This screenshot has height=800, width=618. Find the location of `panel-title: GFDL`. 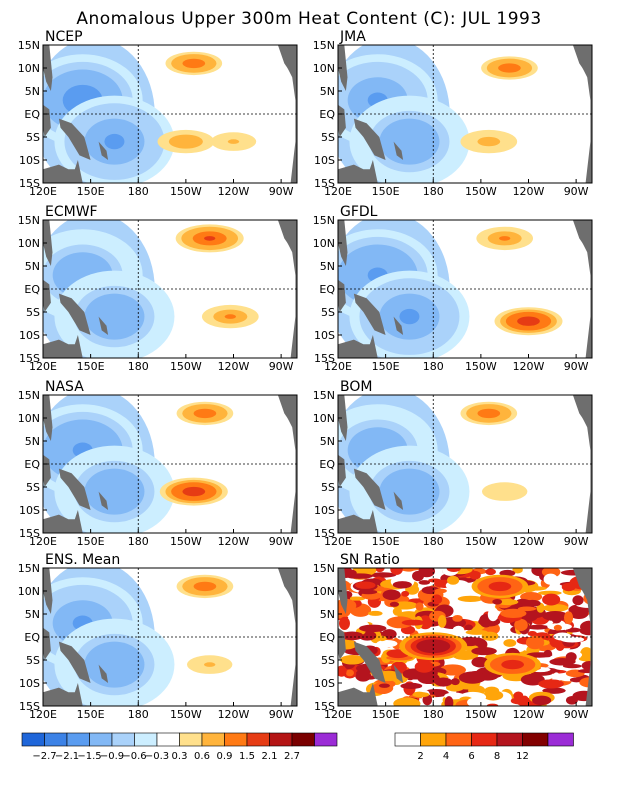

panel-title: GFDL is located at coordinates (359, 212).